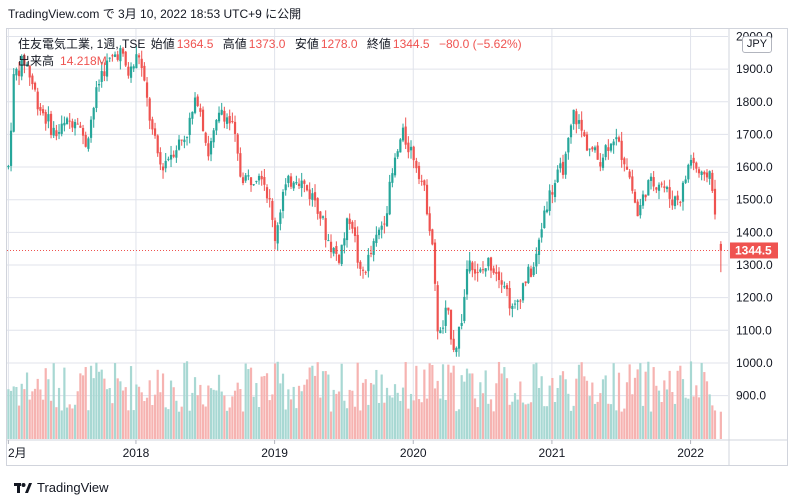 This screenshot has height=503, width=794. I want to click on volume-value: 14.218M, so click(83, 61).